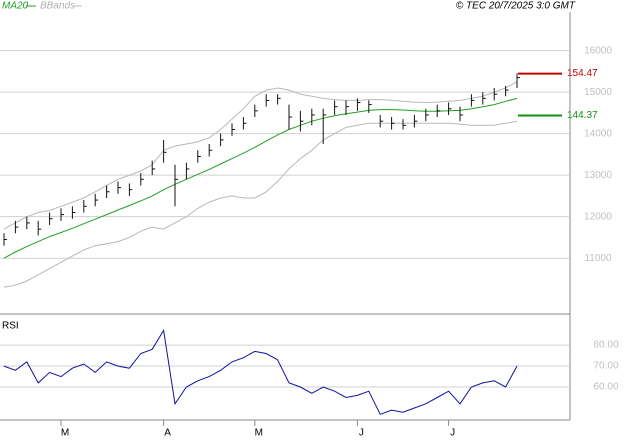 This screenshot has height=445, width=627. Describe the element at coordinates (167, 433) in the screenshot. I see `x-tick-label: A` at that location.